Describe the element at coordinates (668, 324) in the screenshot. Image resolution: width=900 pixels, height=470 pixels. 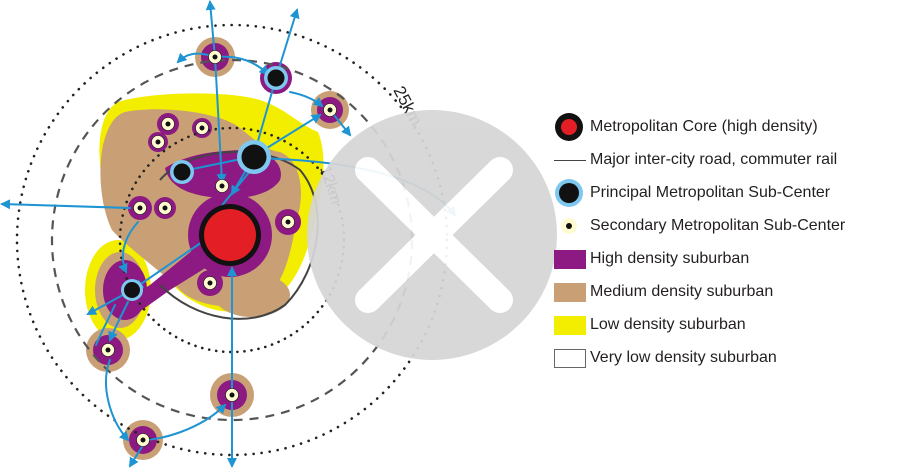
I see `legend-label-low-density: Low density suburban` at that location.